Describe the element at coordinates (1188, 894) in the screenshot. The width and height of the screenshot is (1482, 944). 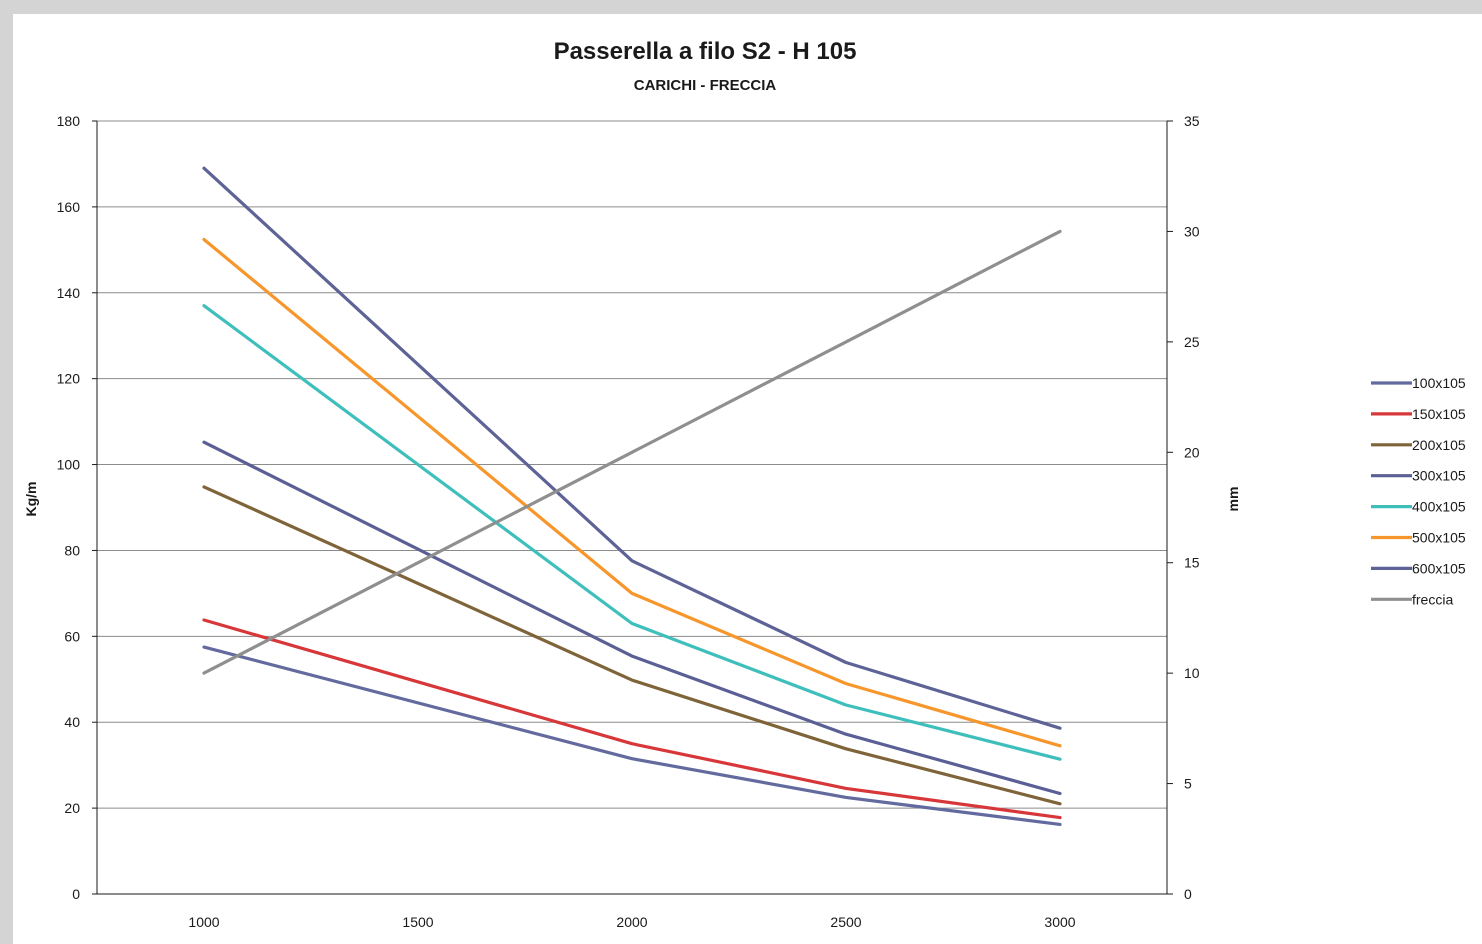
I see `y2-tick-label: 0` at that location.